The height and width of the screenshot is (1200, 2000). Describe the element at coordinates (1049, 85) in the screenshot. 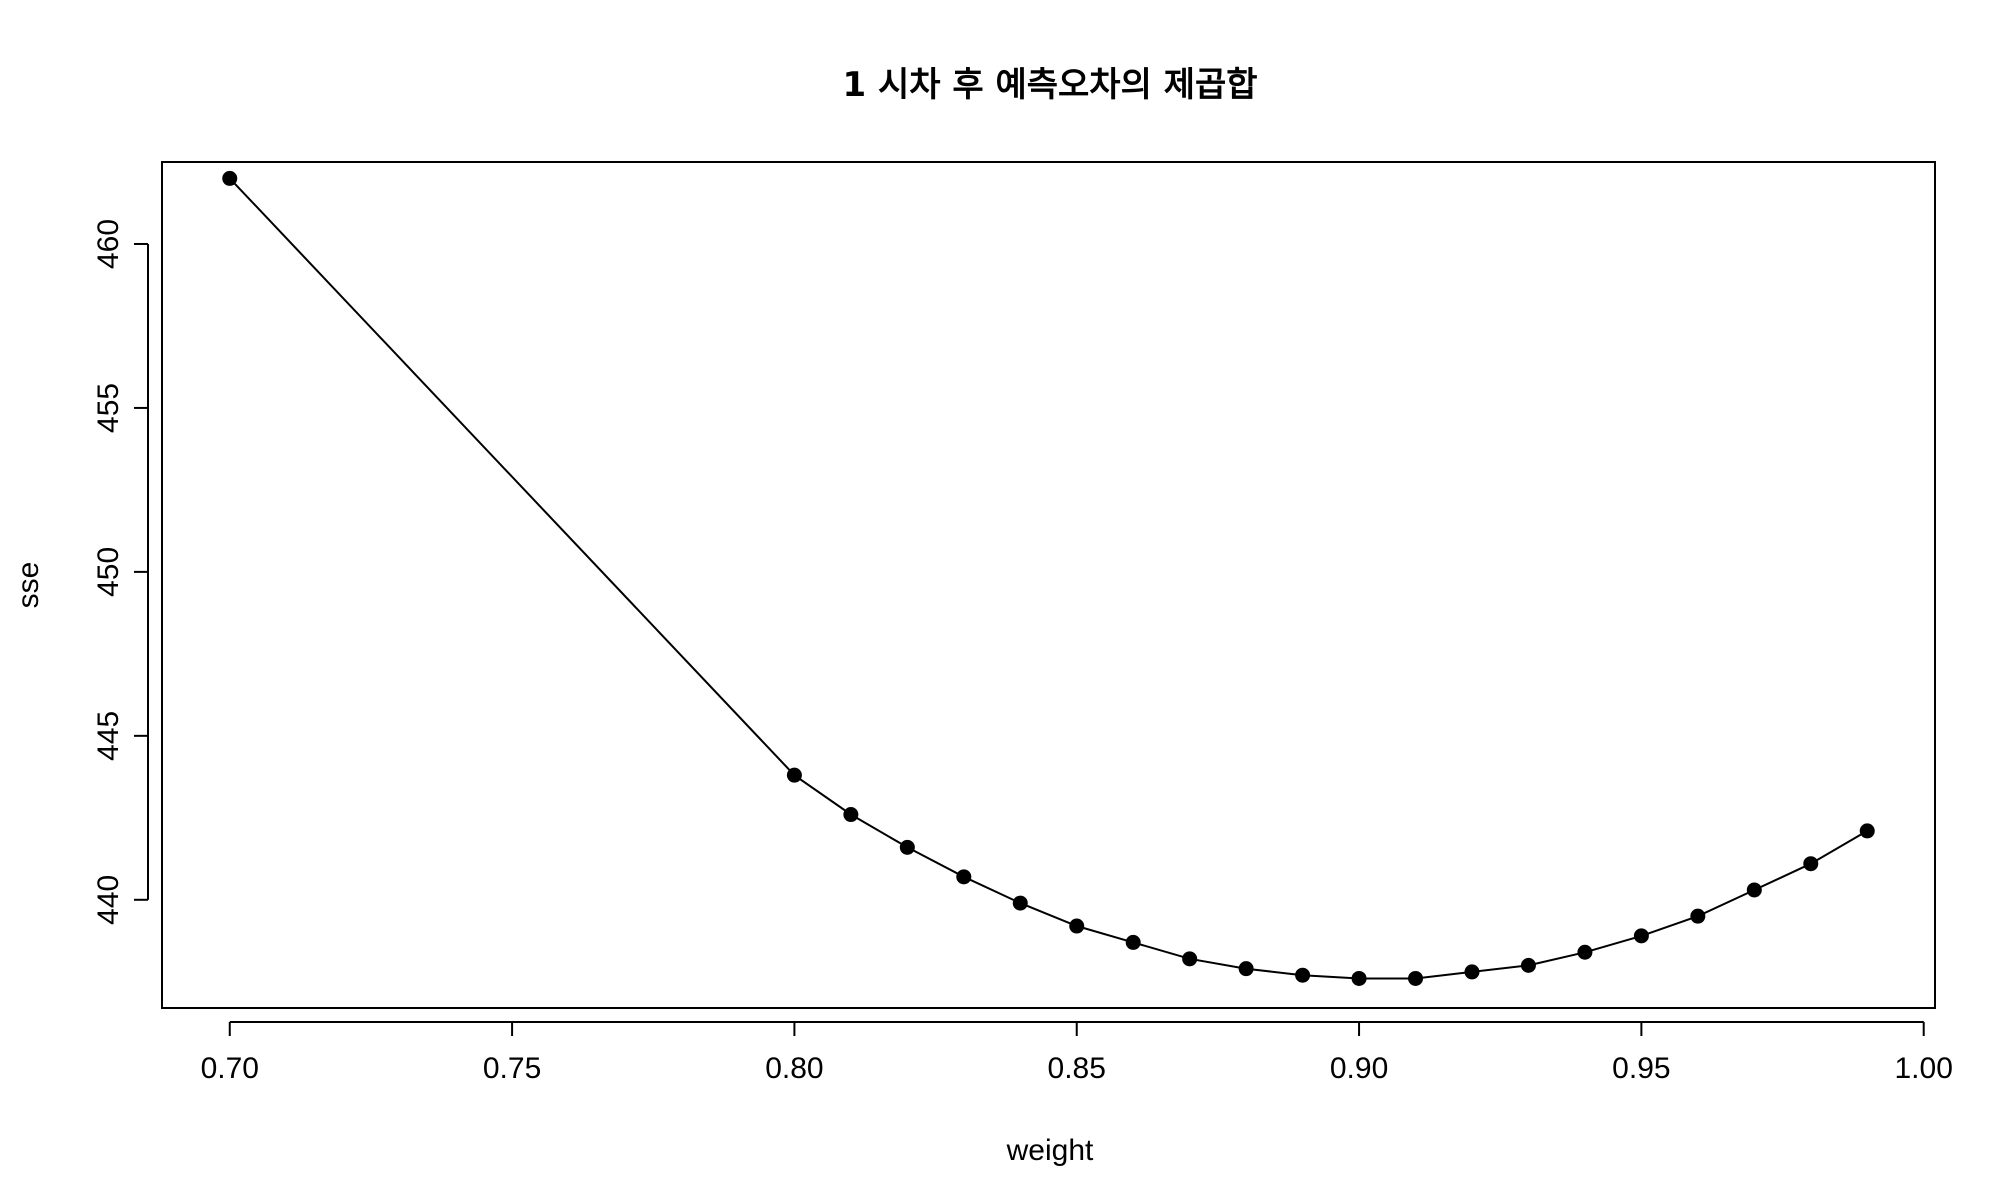

I see `chart-title: 1 시차 후 예측오차의 제곱합` at that location.